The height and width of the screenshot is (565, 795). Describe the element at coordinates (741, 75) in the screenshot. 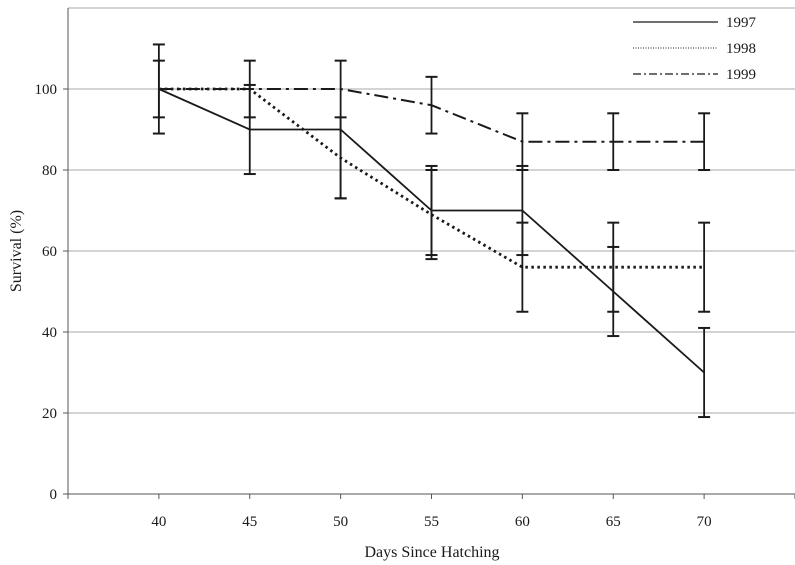

I see `legend-label-1999: 1999` at that location.